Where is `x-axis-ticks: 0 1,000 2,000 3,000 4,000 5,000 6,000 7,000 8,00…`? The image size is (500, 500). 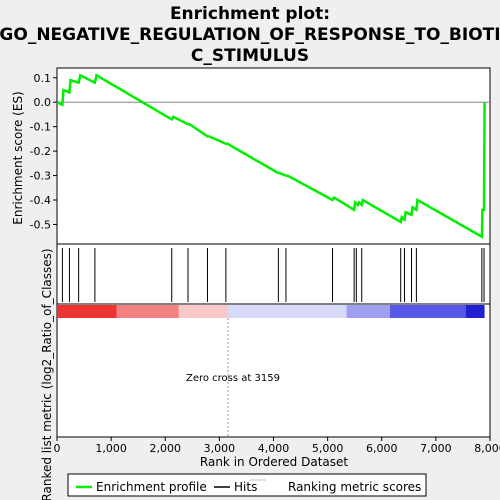
x-axis-ticks: 0 1,000 2,000 3,000 4,000 5,000 6,000 7,000 8,00… is located at coordinates (277, 446).